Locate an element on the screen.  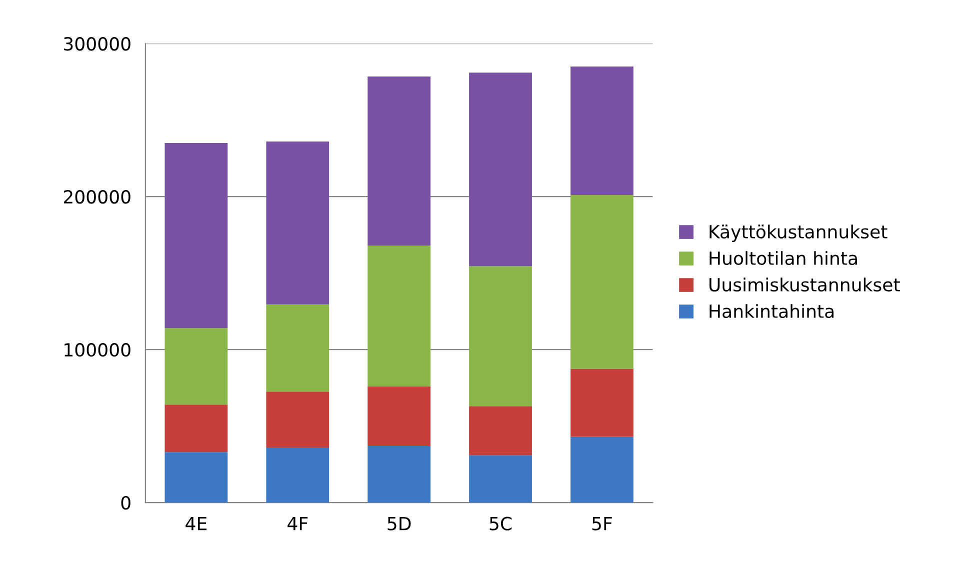
legend-label: Hankintahinta is located at coordinates (772, 311).